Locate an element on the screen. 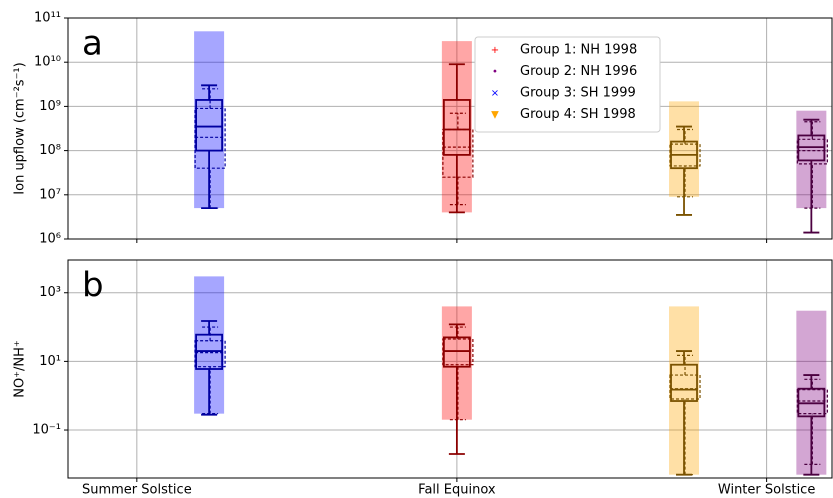 Image resolution: width=833 pixels, height=498 pixels. x-tick-label: Summer Solstice is located at coordinates (137, 490).